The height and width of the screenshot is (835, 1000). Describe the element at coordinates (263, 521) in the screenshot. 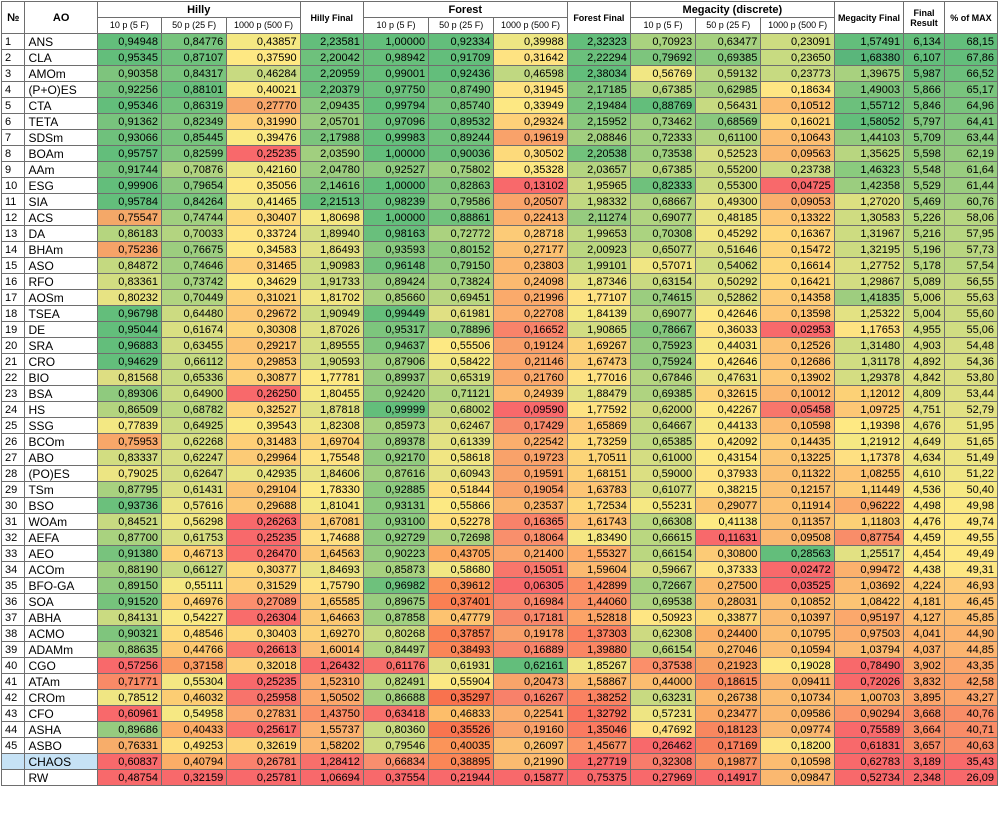

I see `score-cell: 0,26263` at that location.